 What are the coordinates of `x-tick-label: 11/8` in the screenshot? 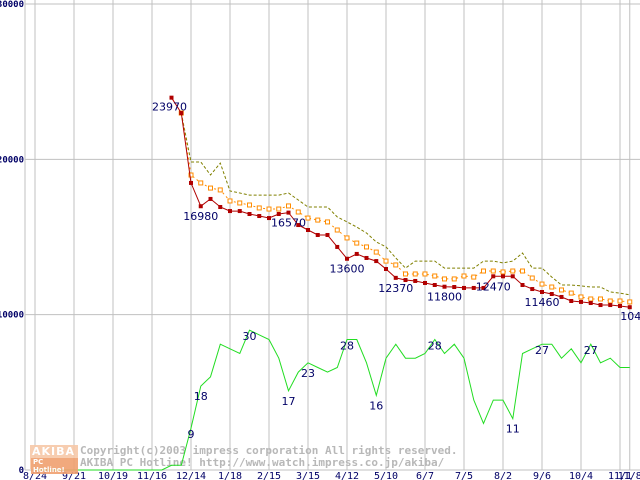 It's located at (629, 475).